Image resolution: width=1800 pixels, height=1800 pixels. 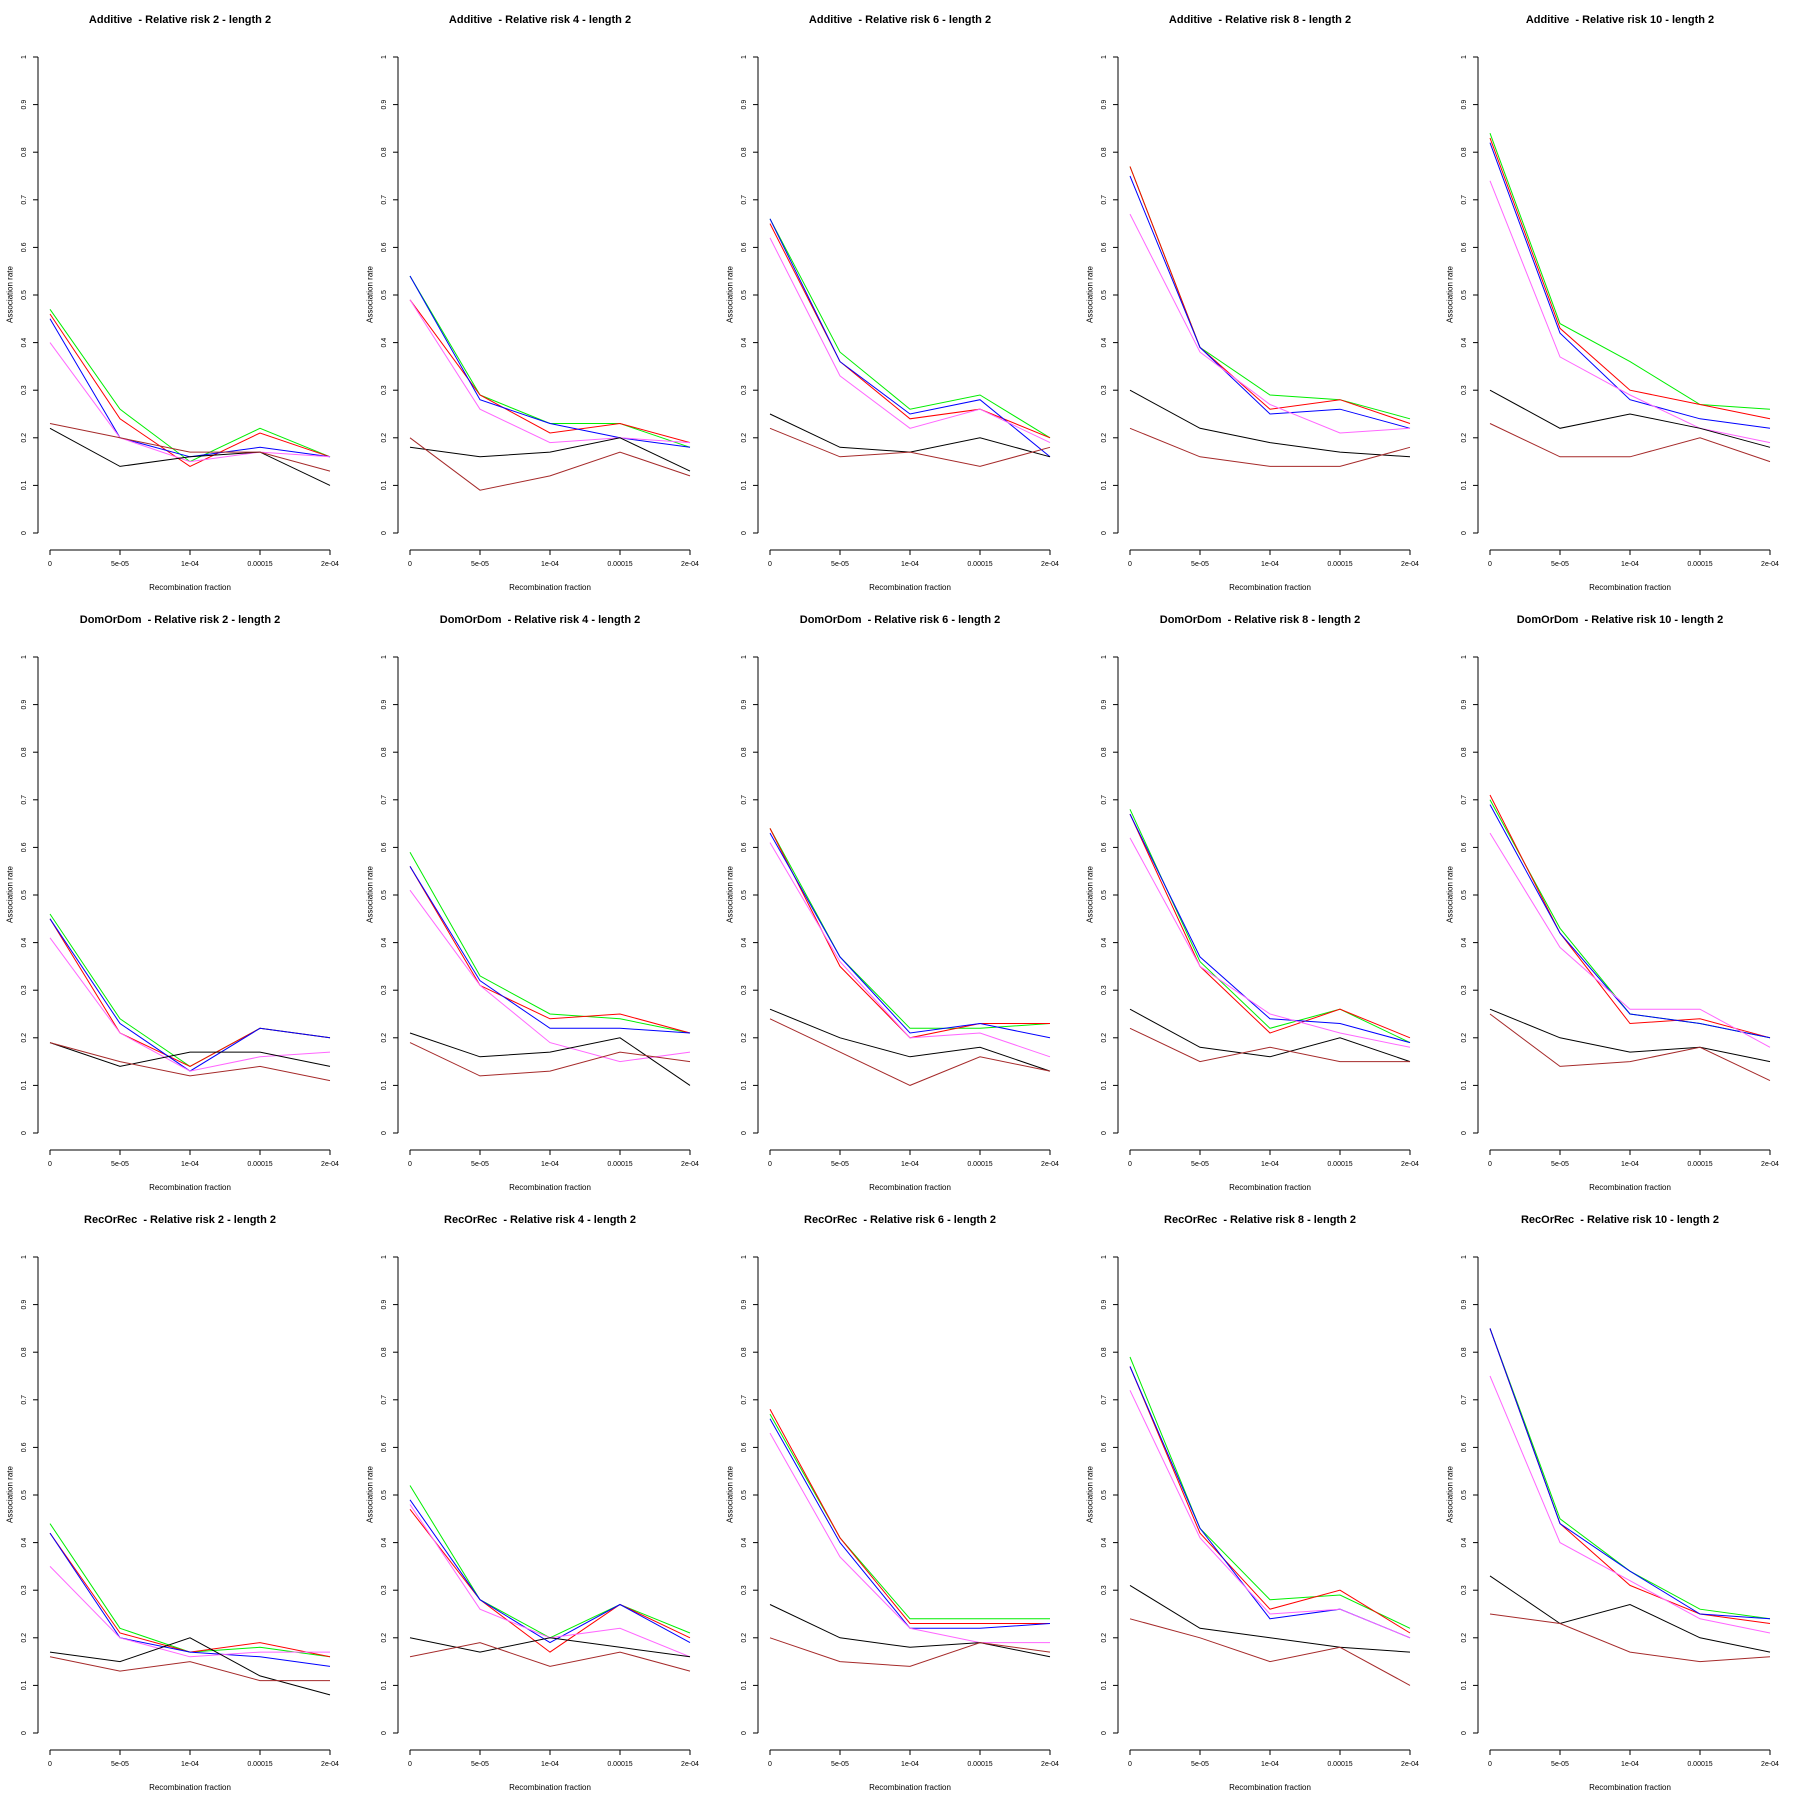 I want to click on y-tick-label: 0.2, so click(x=1104, y=1038).